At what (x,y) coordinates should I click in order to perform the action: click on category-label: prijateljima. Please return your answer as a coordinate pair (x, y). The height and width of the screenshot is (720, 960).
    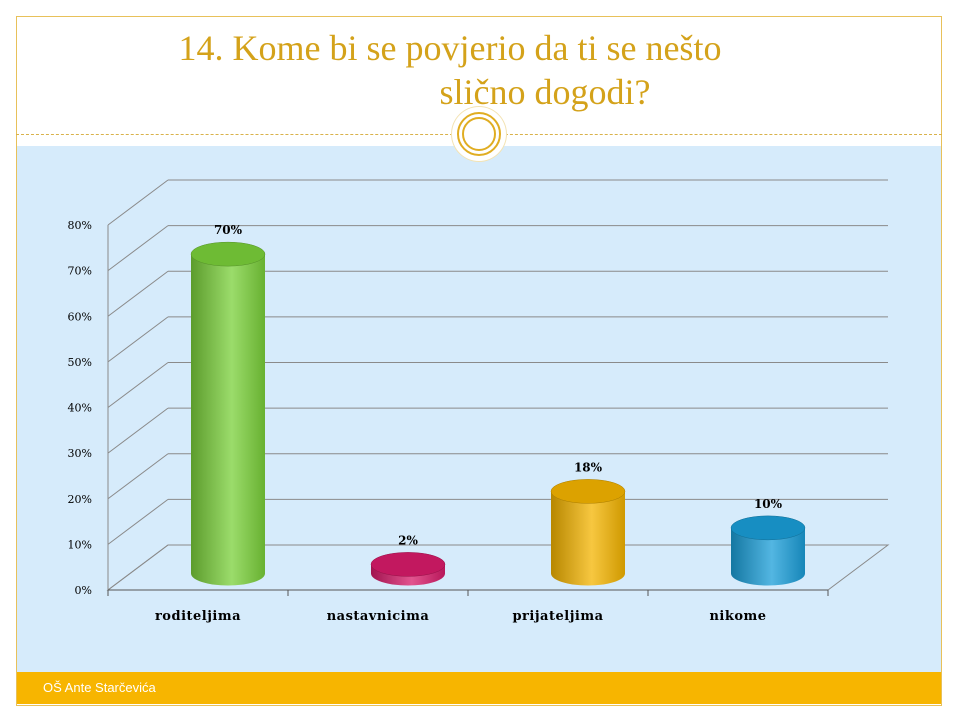
    Looking at the image, I should click on (557, 616).